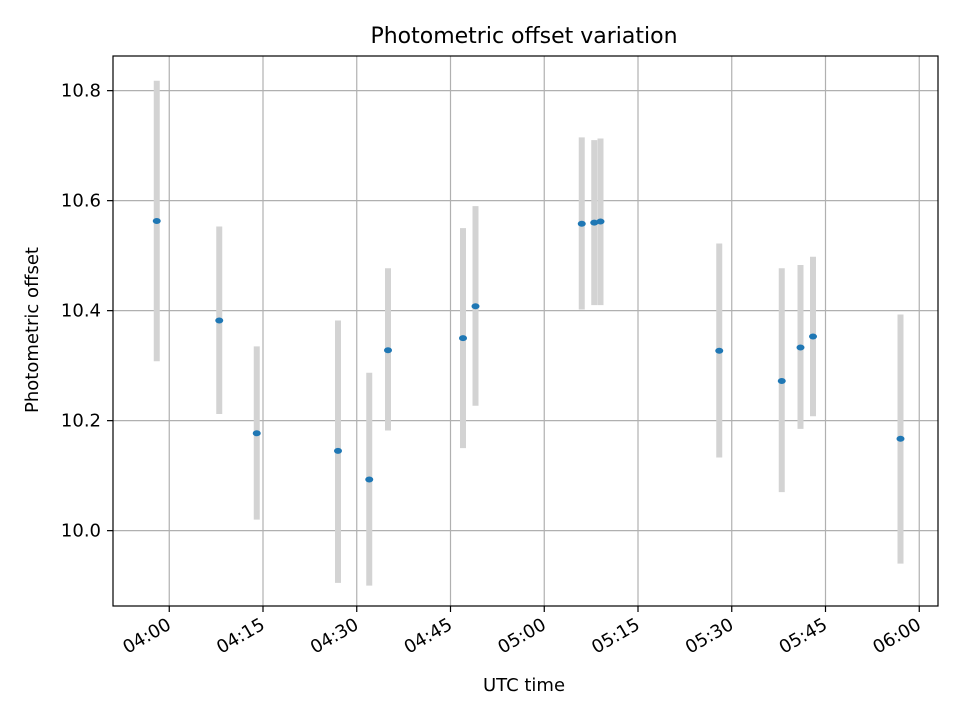  I want to click on y-tick-label: 10.8, so click(81, 91).